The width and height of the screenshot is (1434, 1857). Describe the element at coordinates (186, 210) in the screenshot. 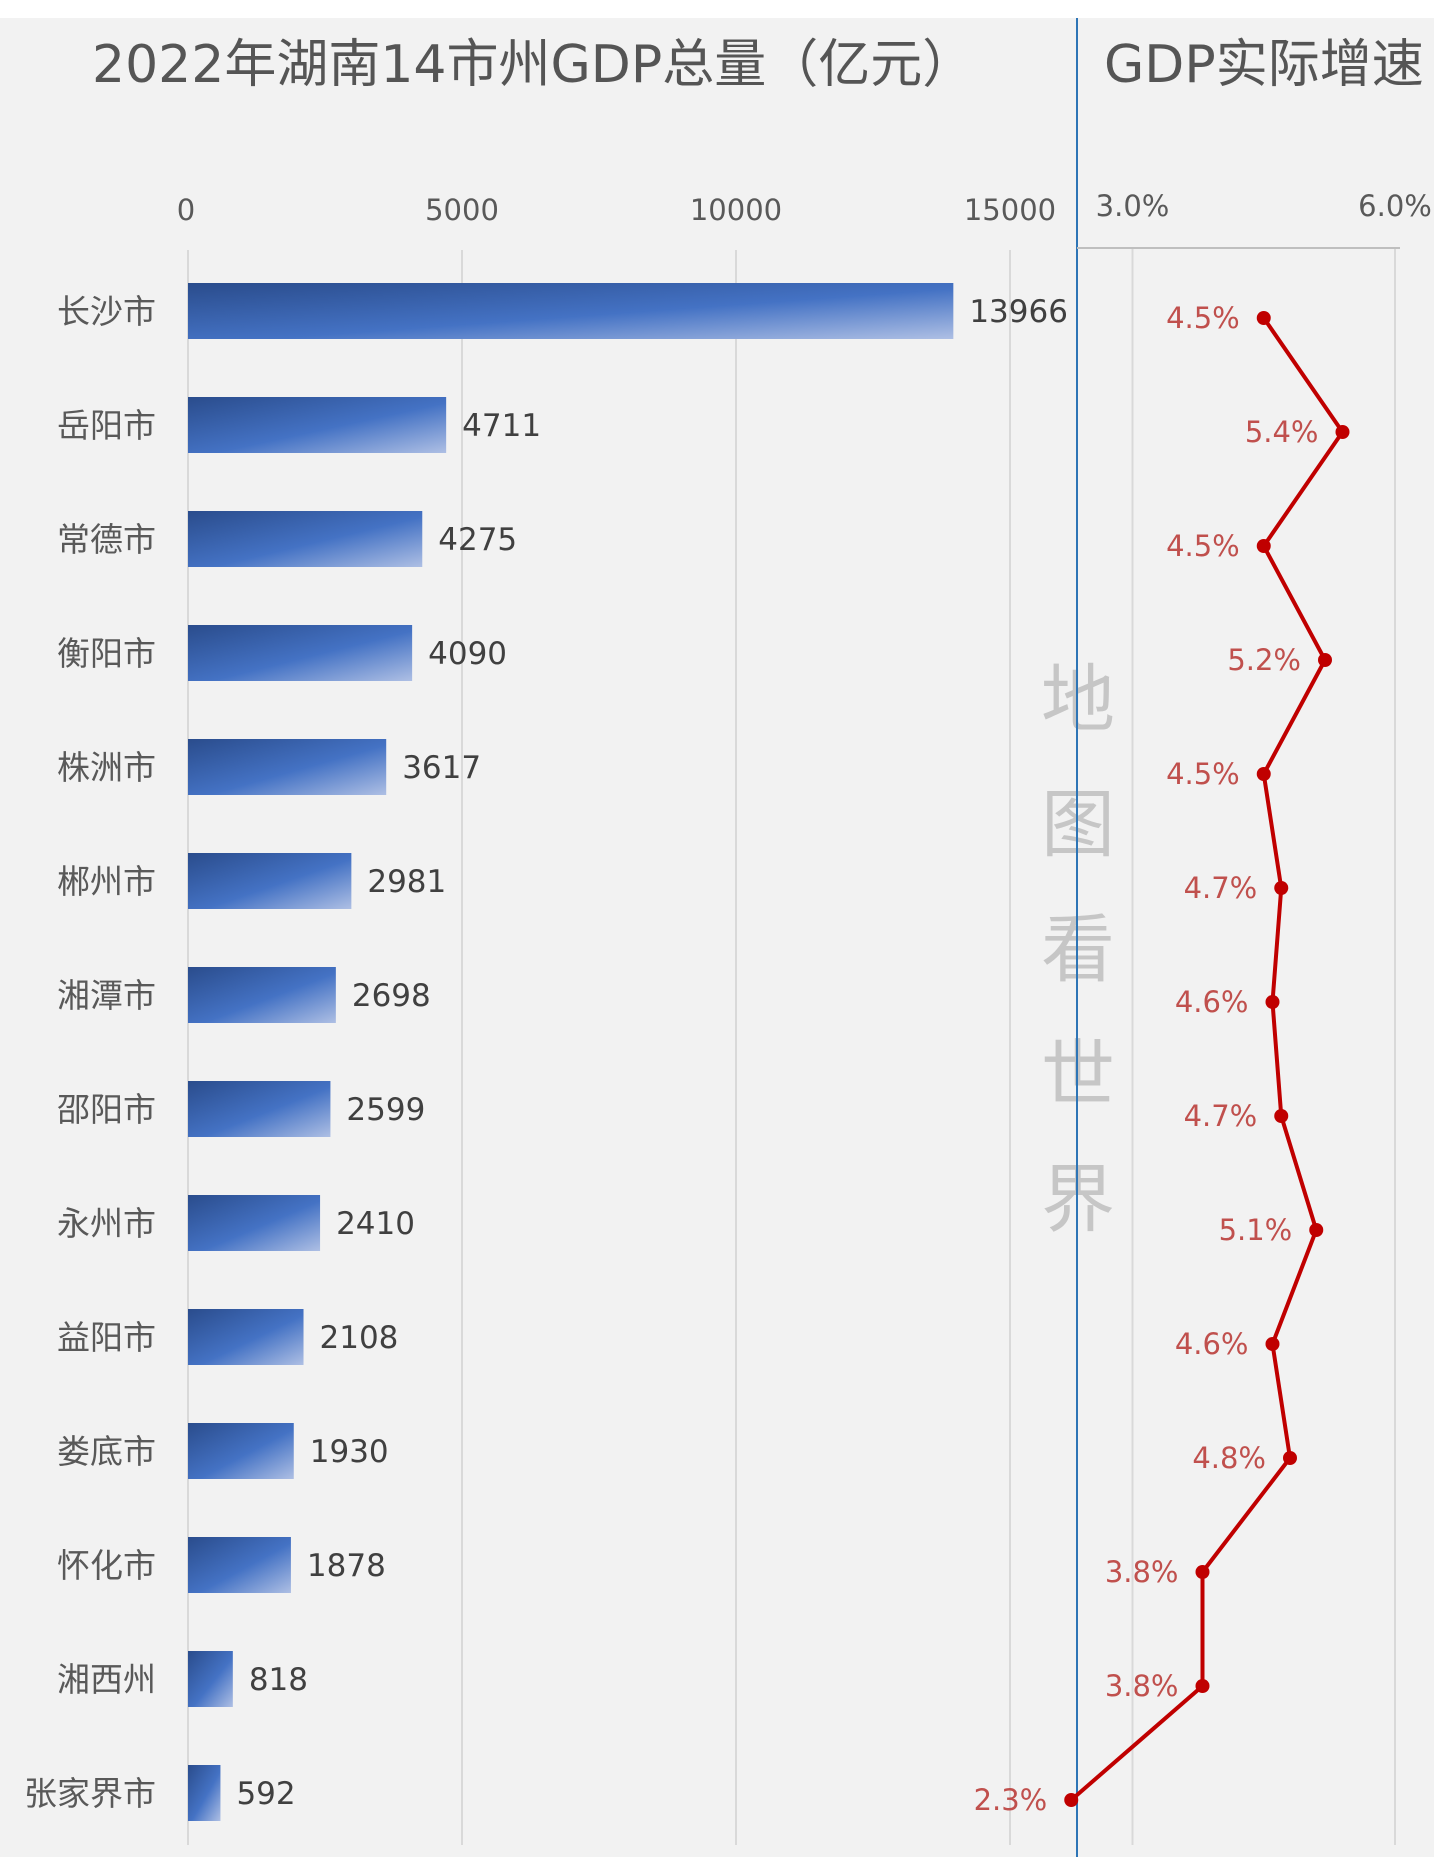

I see `bar-tick-label: 0` at that location.